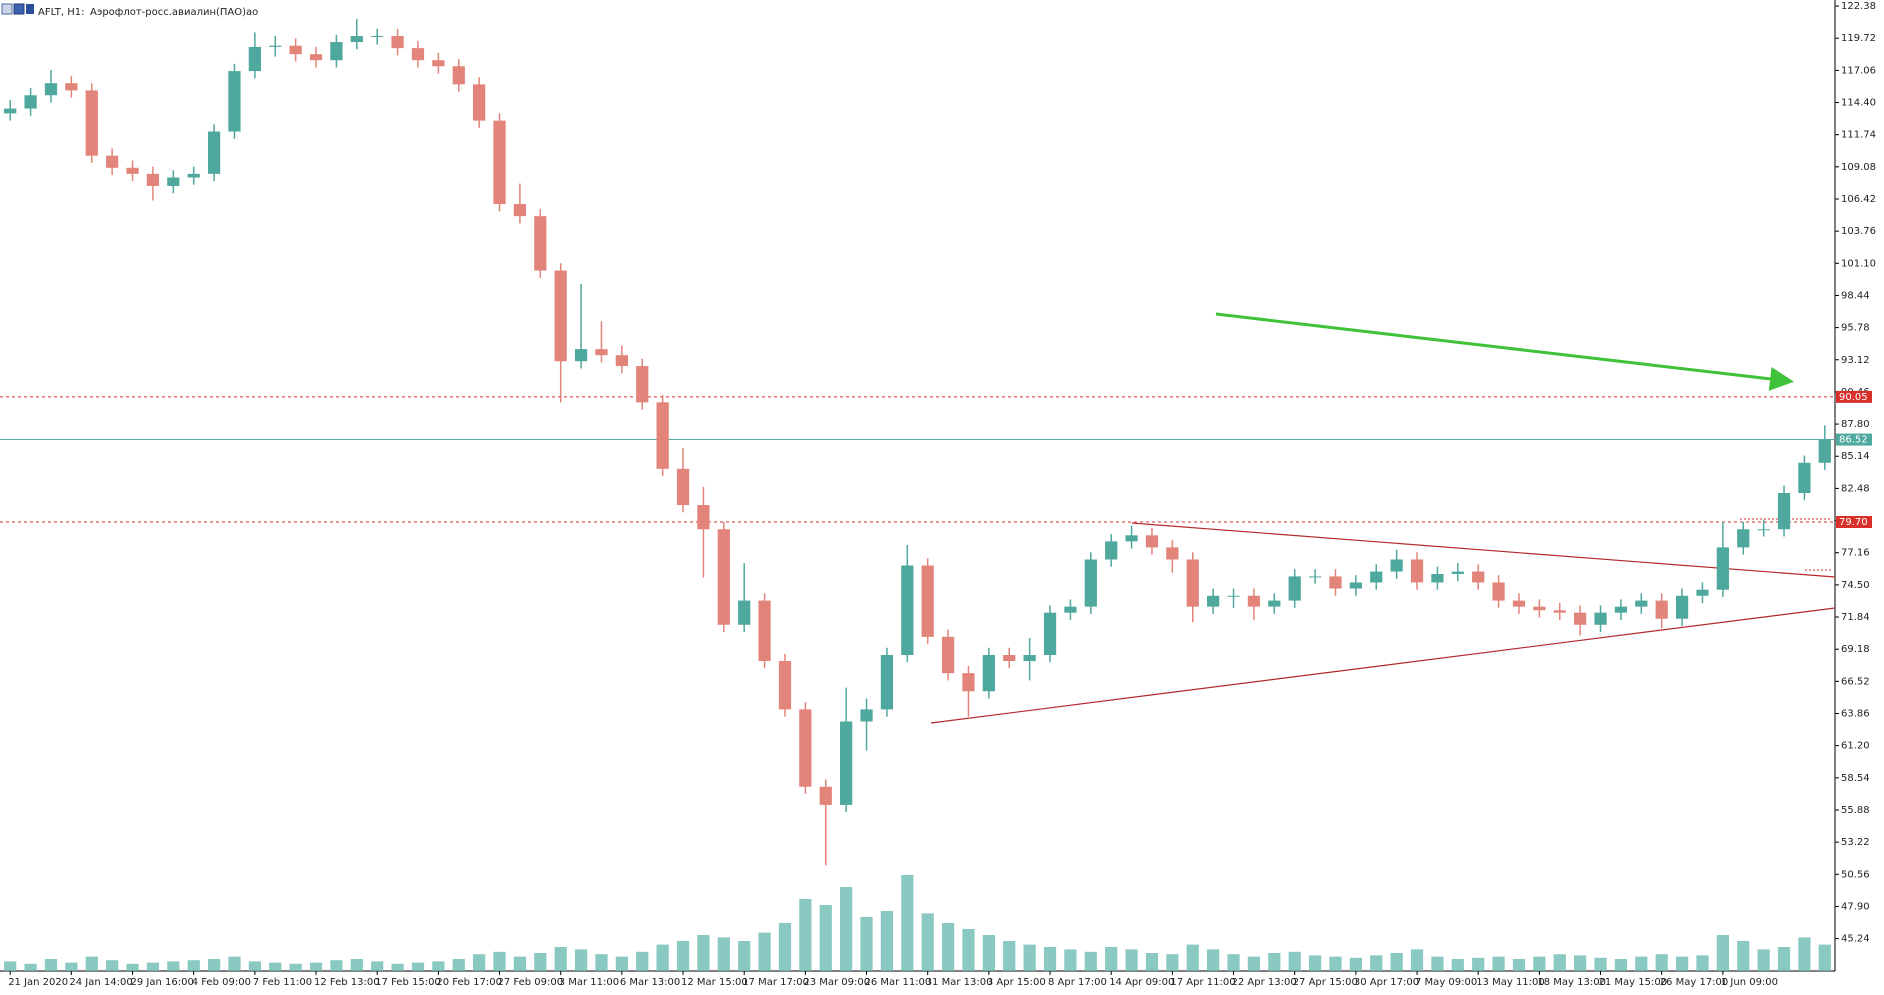 This screenshot has width=1884, height=995. I want to click on x-tick-label: 17 Mar 17:00, so click(775, 982).